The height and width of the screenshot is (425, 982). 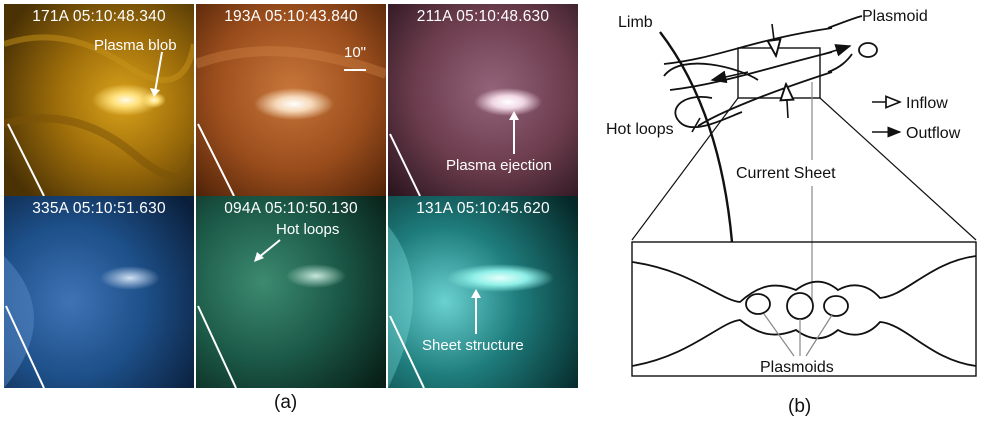 I want to click on tile-171a-image, so click(x=99, y=100).